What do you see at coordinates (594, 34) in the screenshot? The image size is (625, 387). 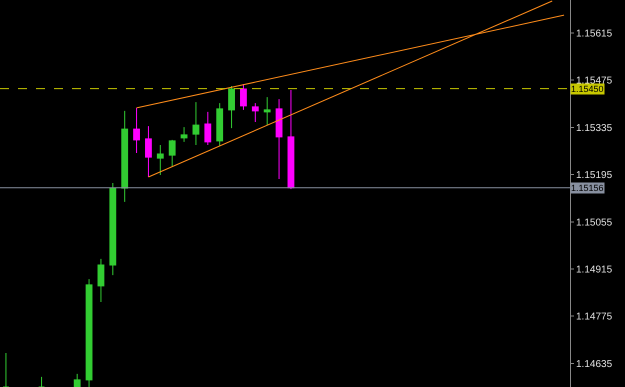 I see `y-tick-label: 1.15615` at bounding box center [594, 34].